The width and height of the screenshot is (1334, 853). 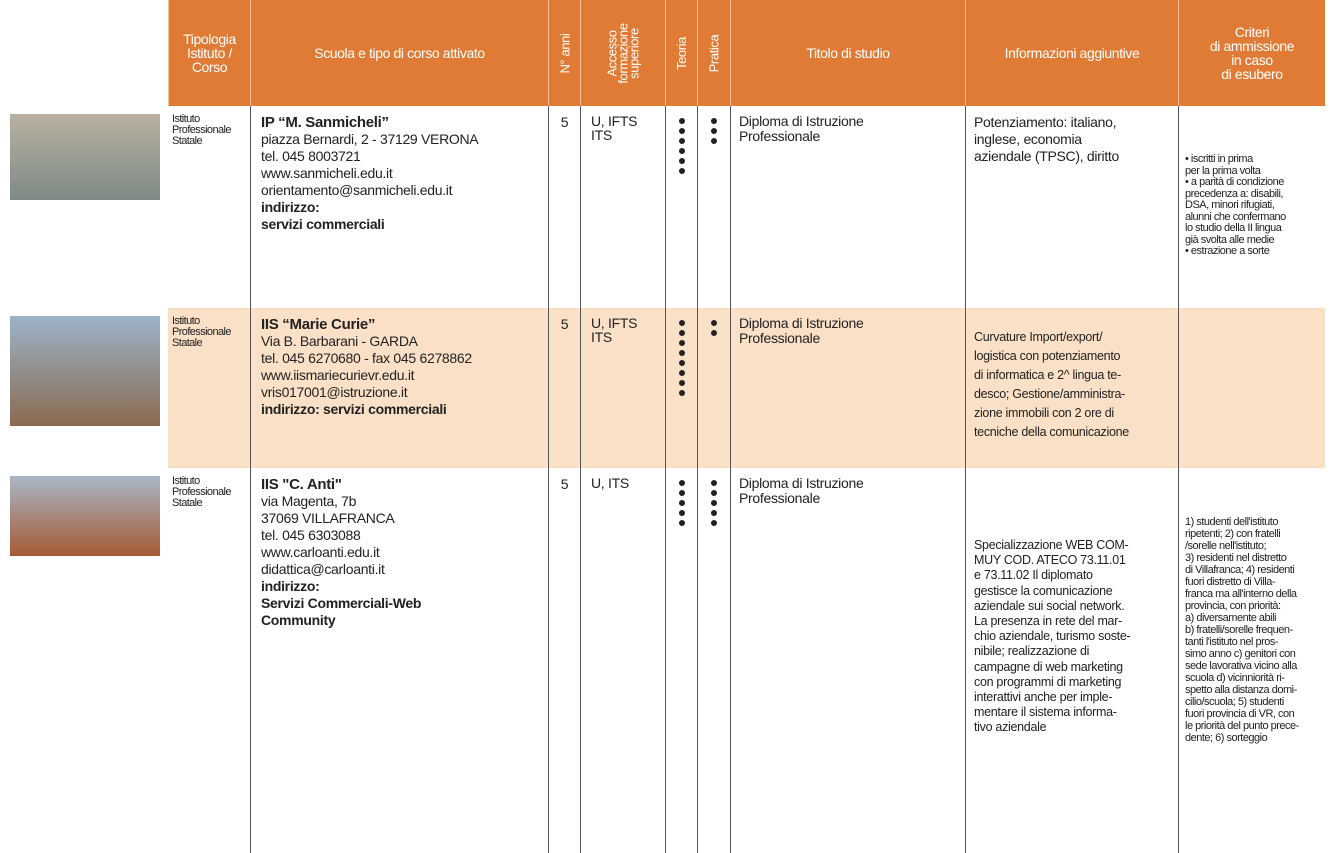 I want to click on criteria-line: simo anno c) genitori con, so click(x=1240, y=654).